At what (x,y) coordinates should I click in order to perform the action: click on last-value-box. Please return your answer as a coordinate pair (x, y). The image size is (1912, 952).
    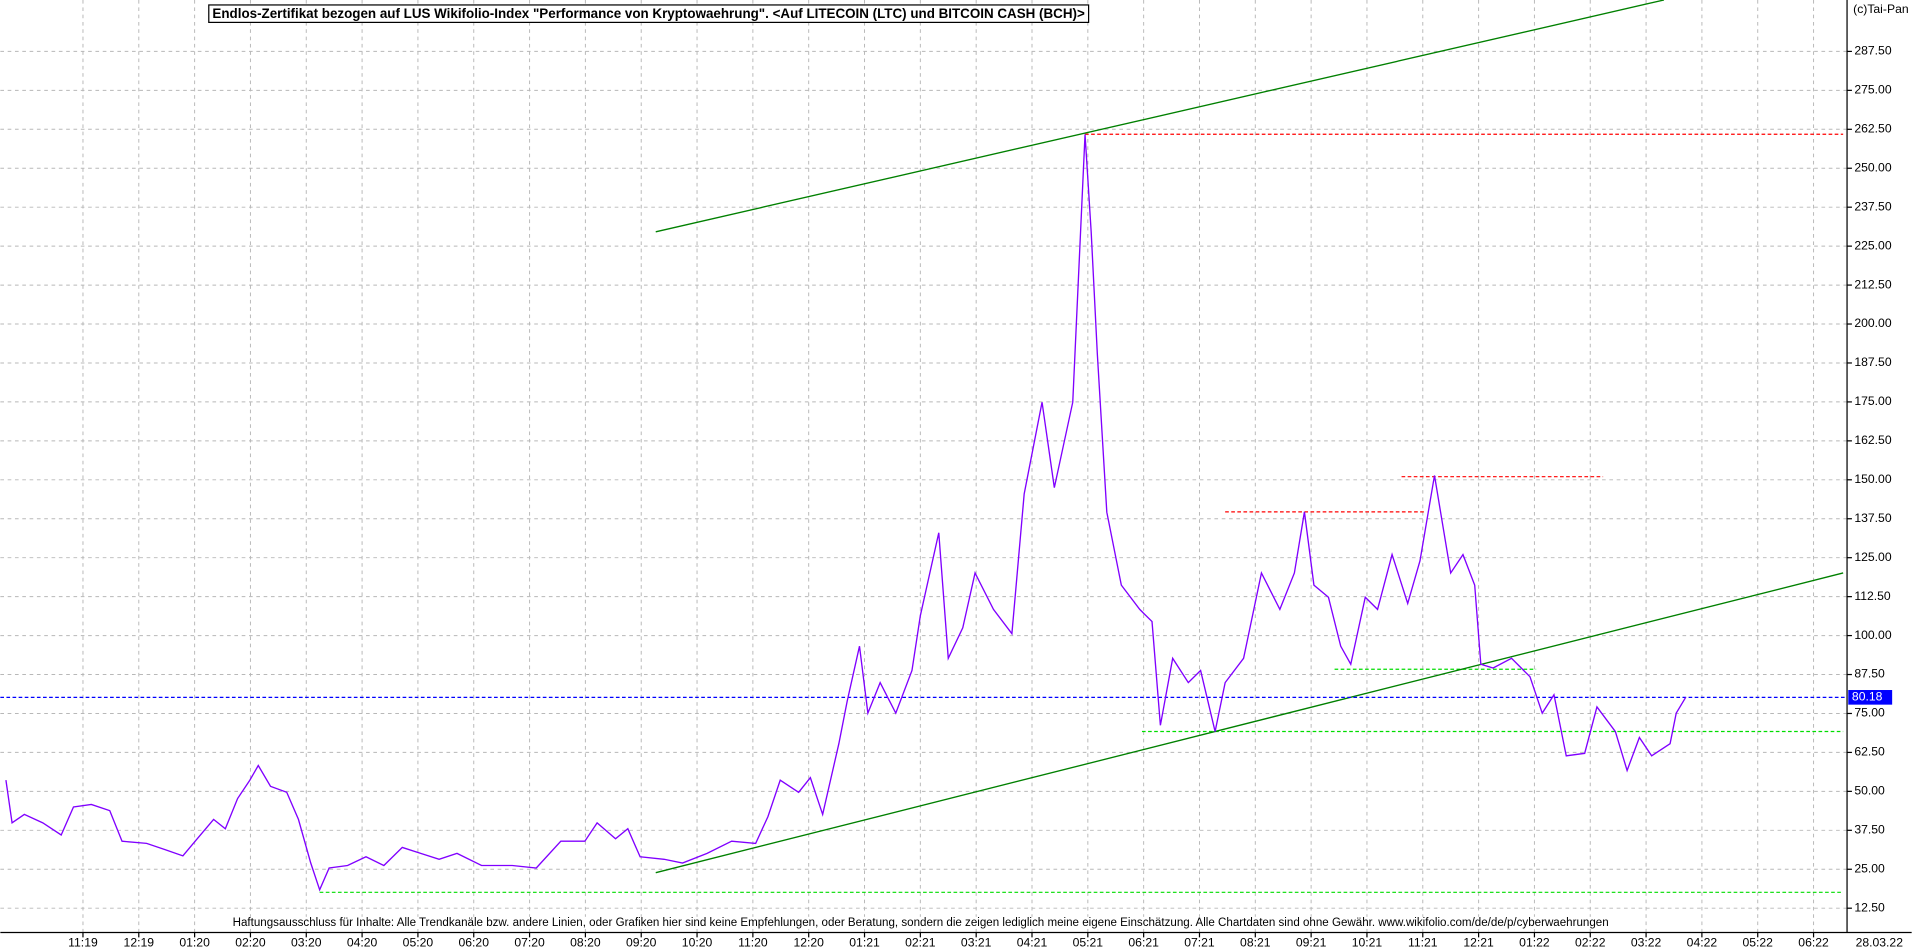
    Looking at the image, I should click on (1870, 697).